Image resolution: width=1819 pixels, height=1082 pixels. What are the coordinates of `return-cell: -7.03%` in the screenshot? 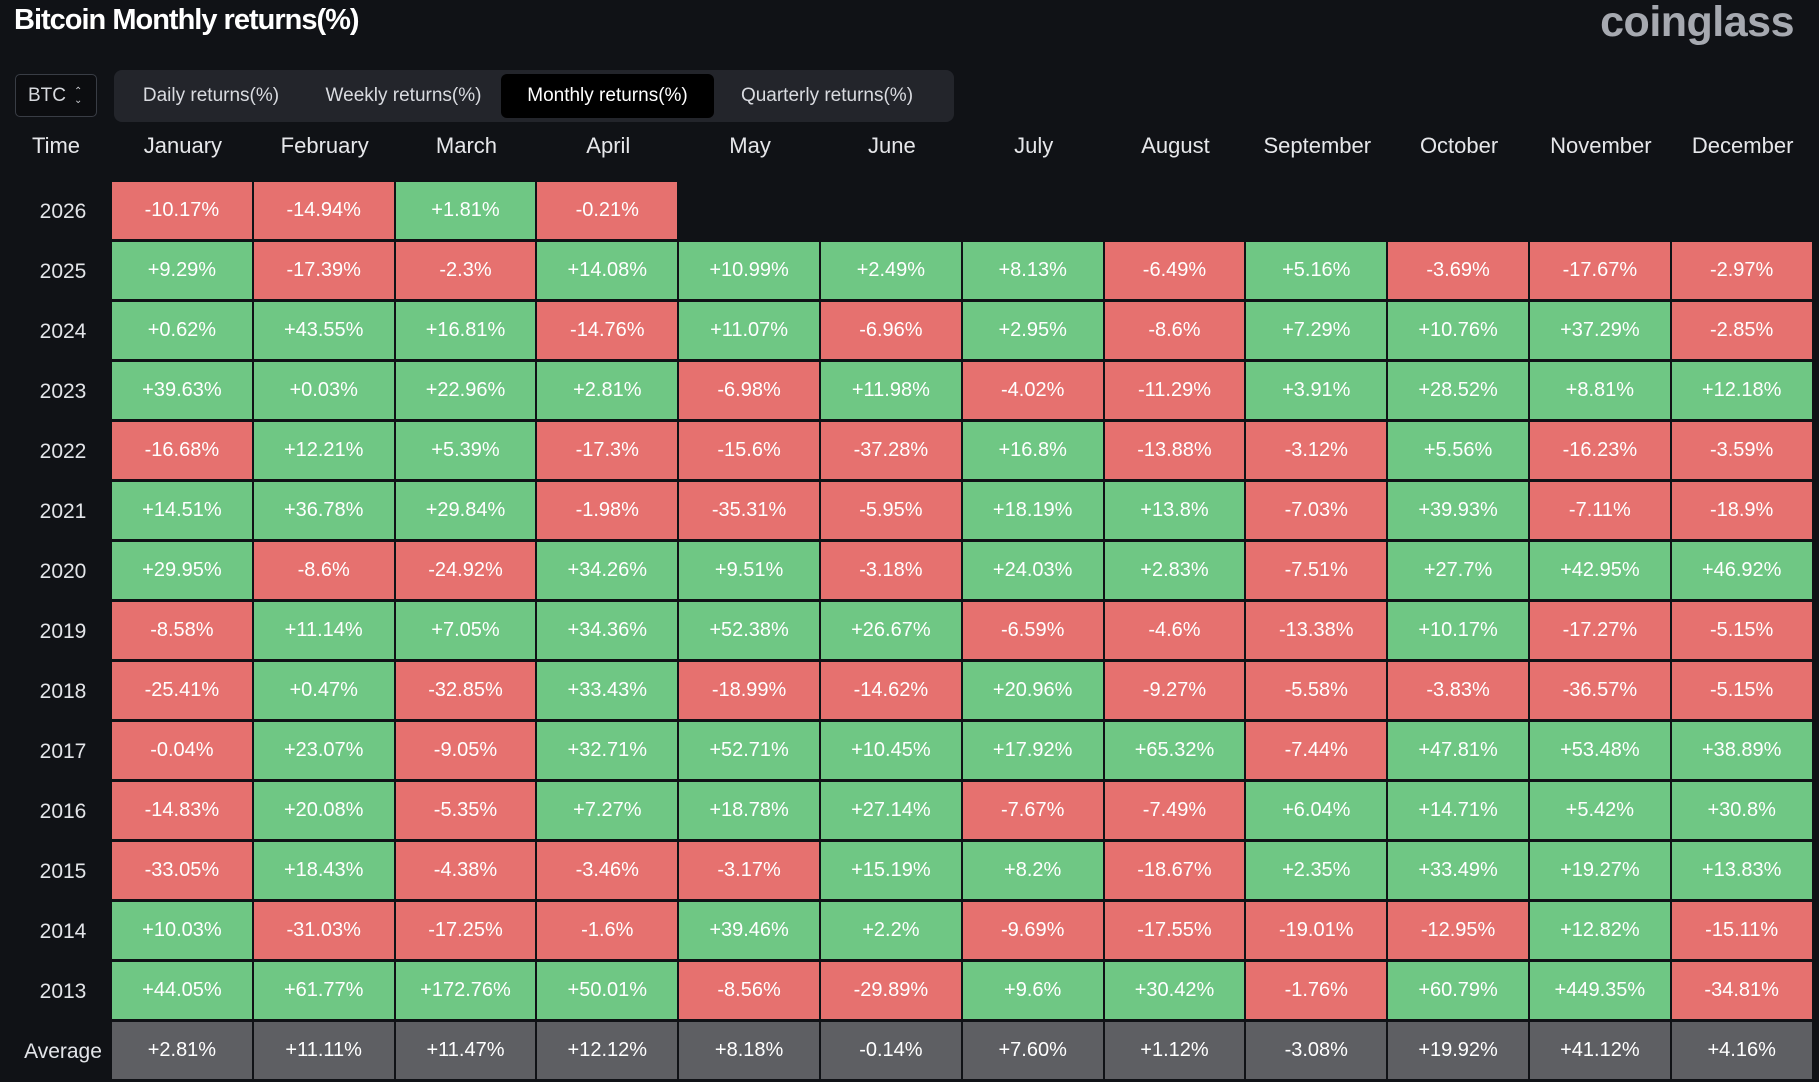 It's located at (1317, 512).